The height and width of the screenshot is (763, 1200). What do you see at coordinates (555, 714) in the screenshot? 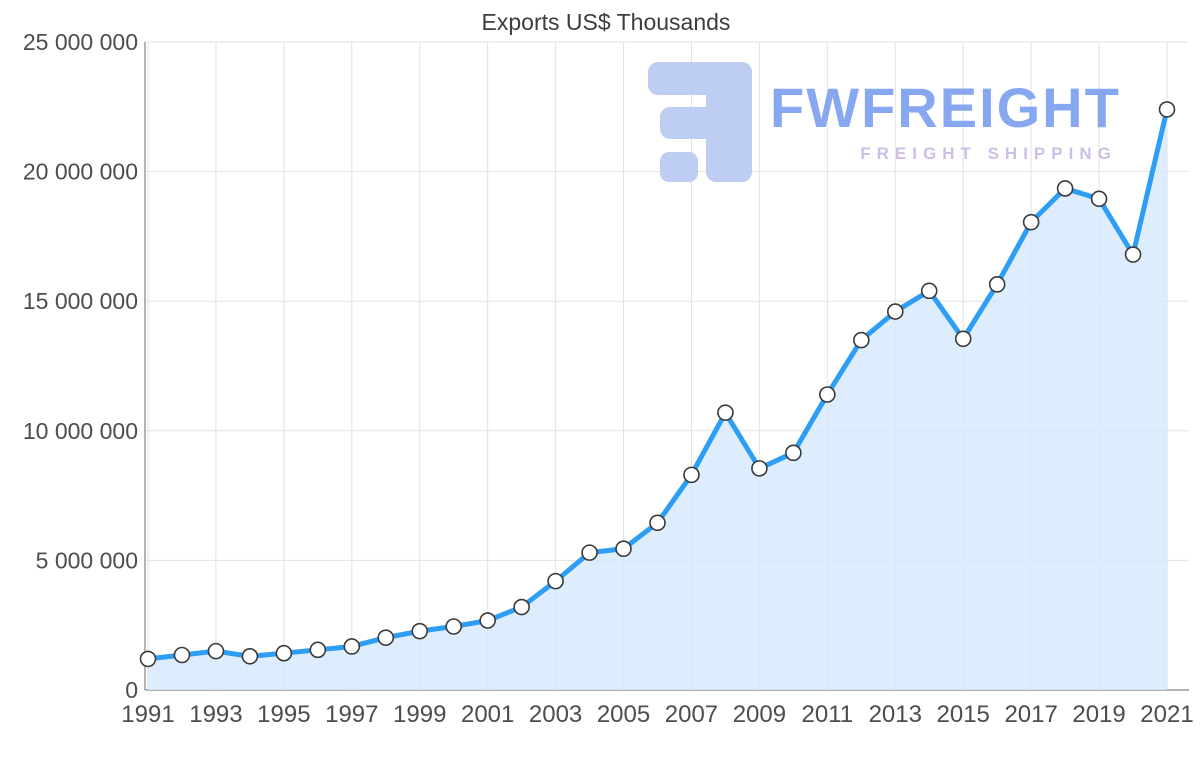
I see `x-axis-label: 2003` at bounding box center [555, 714].